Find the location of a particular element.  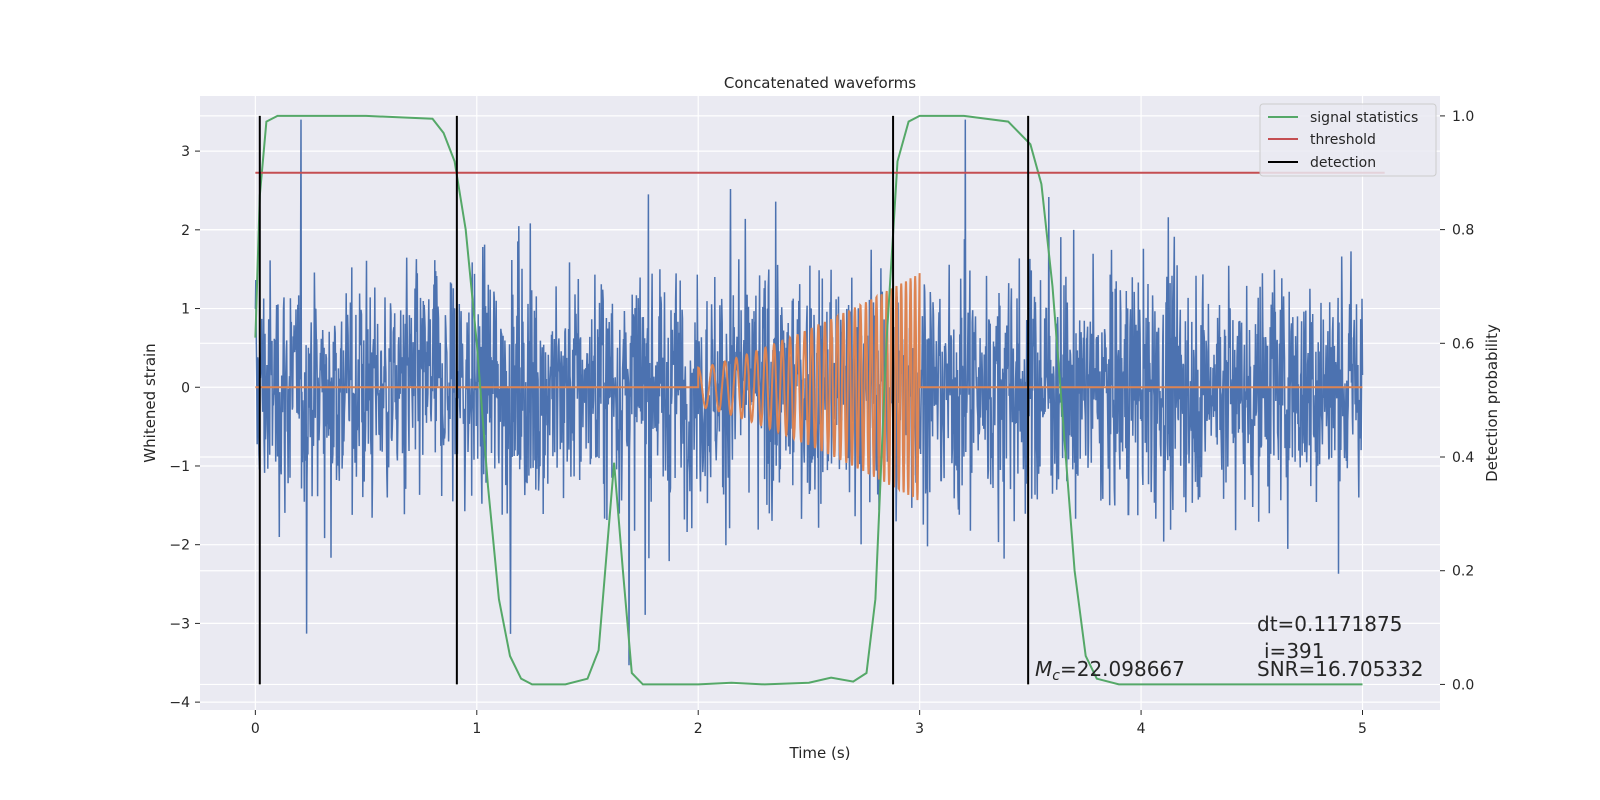

y2-tick-label-0: 0.0 is located at coordinates (1463, 685).